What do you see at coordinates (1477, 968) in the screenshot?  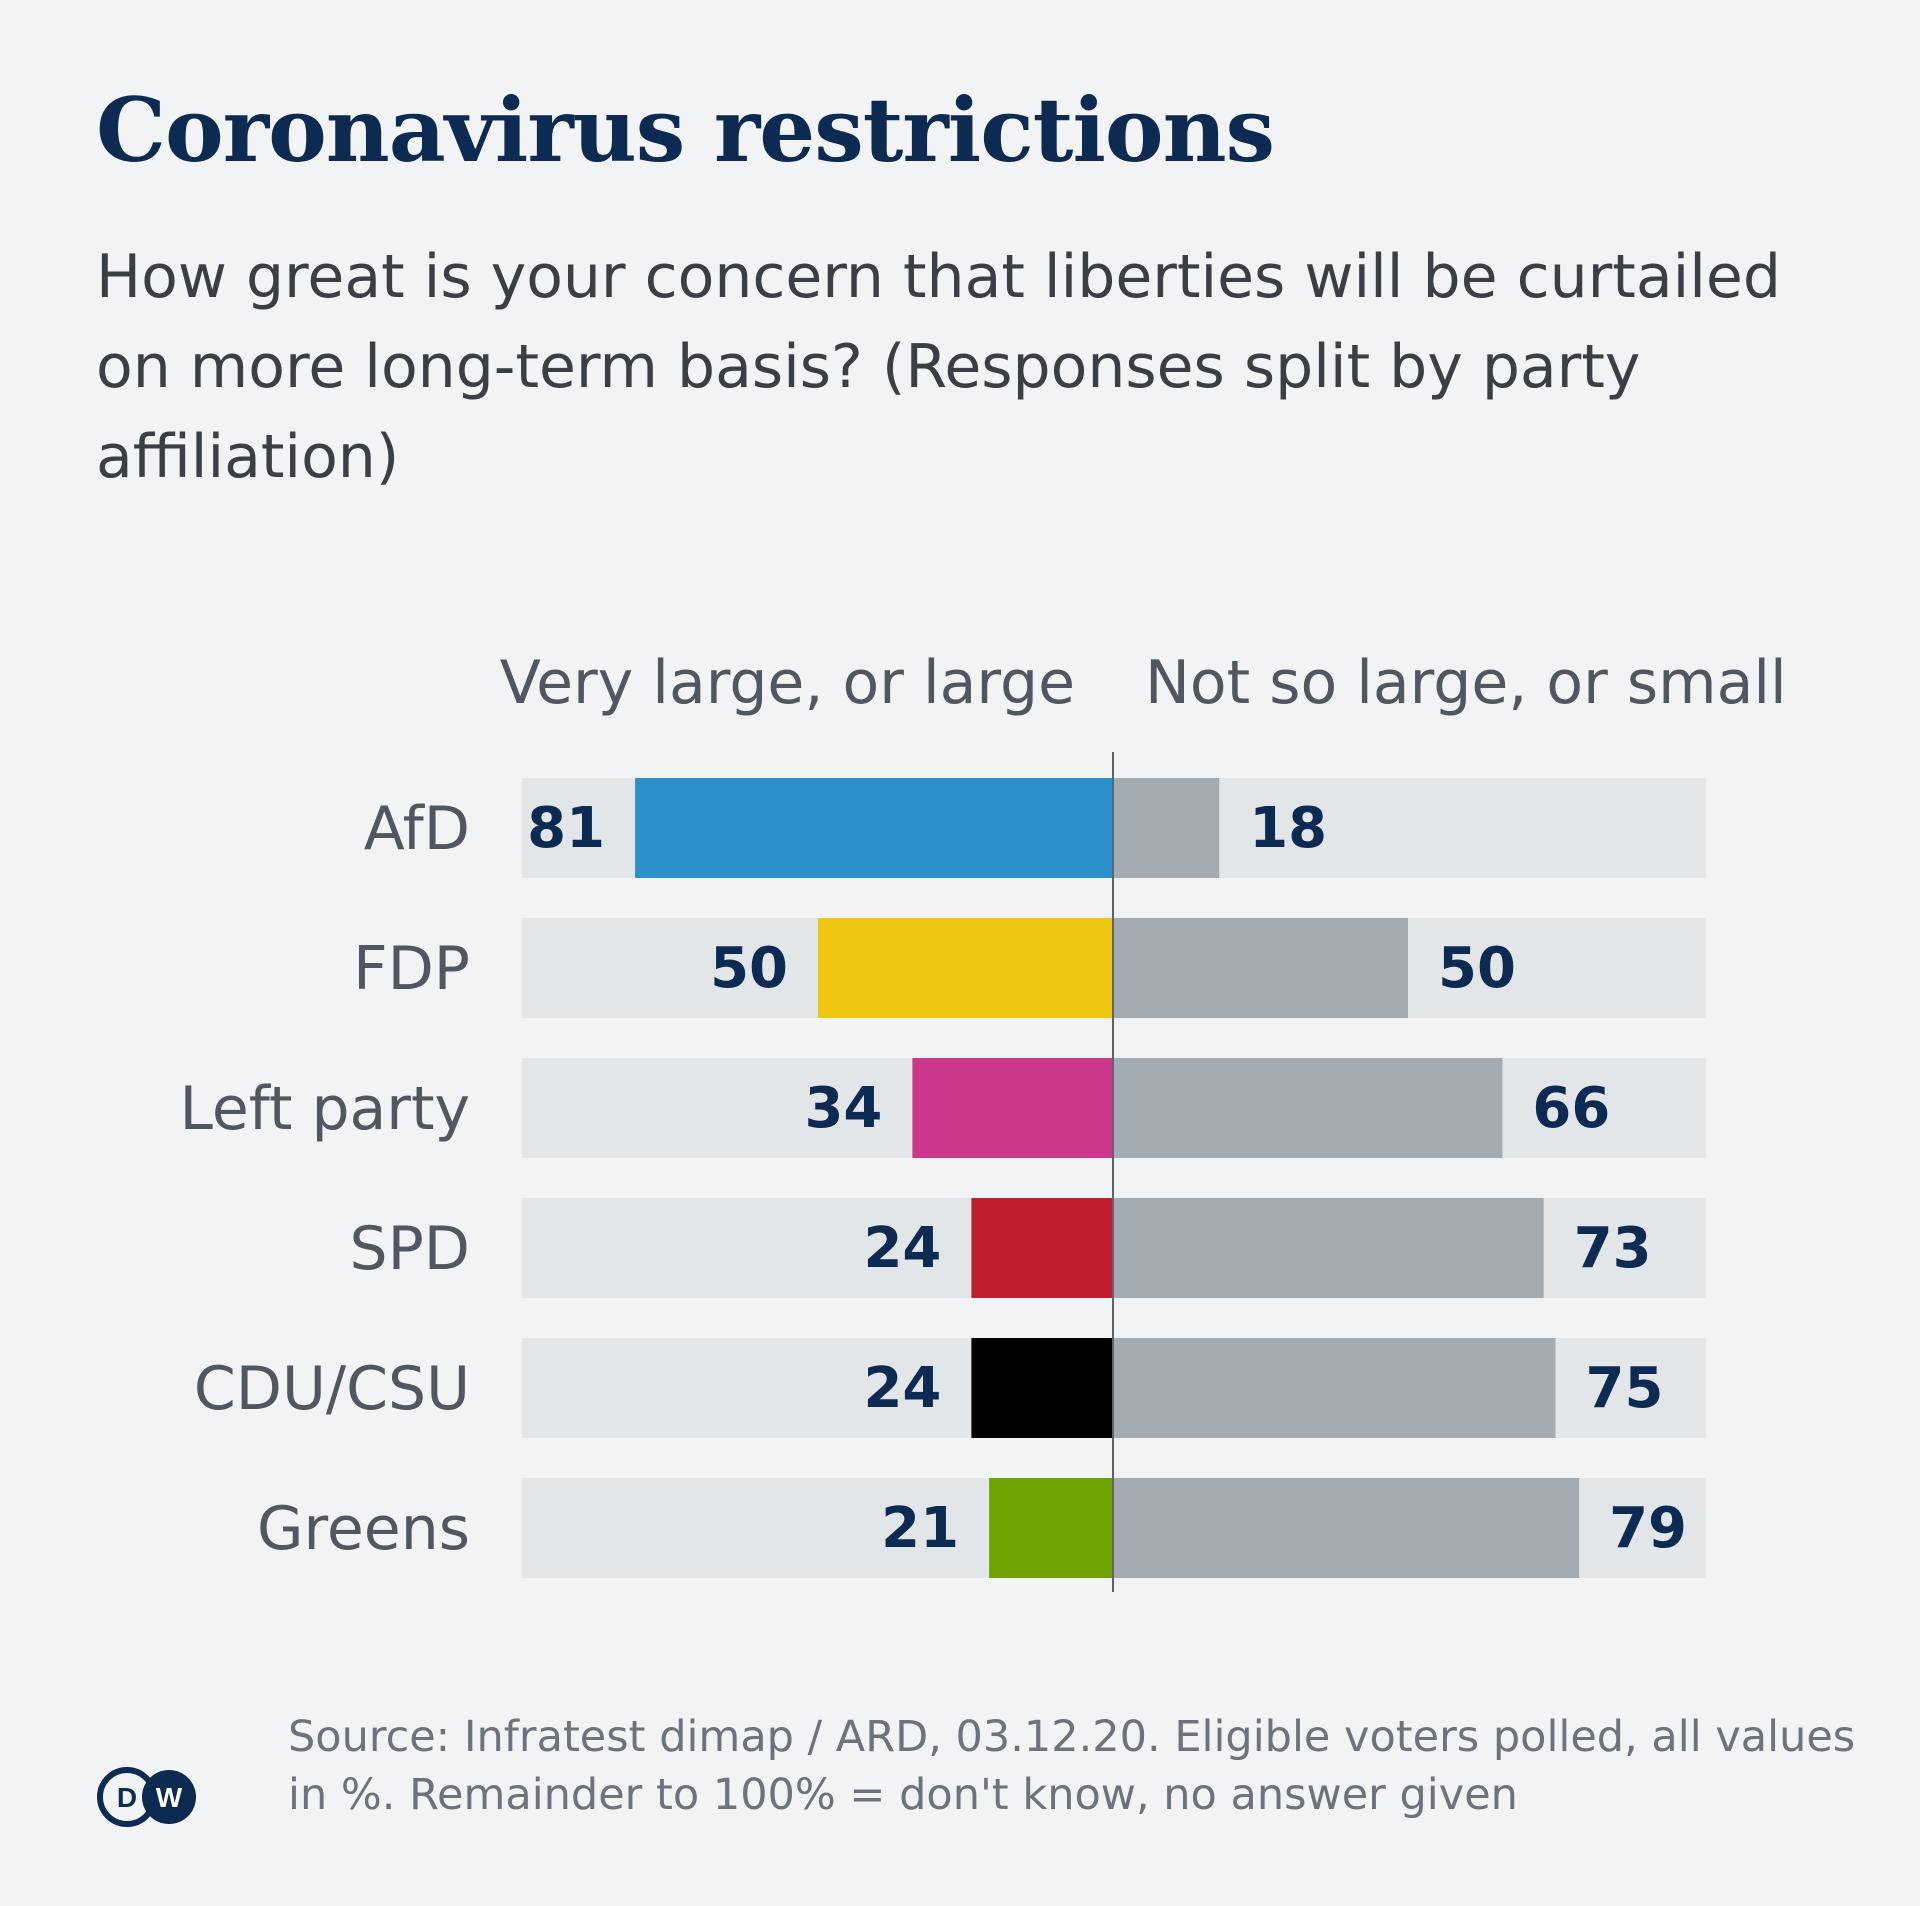 I see `value-label-right: 50` at bounding box center [1477, 968].